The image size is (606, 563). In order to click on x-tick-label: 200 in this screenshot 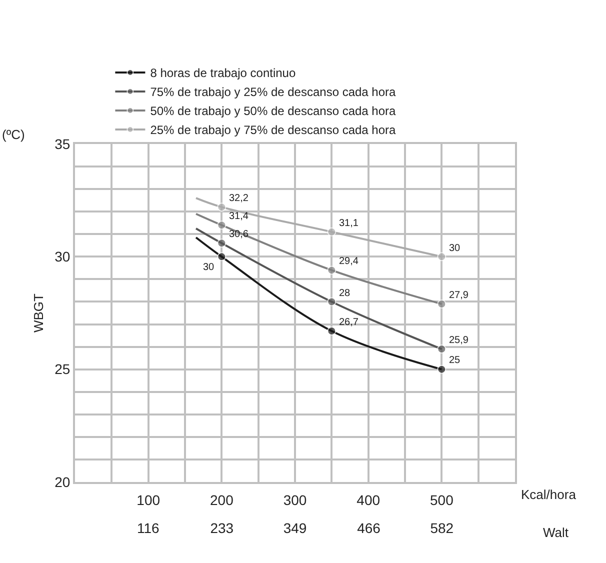, I will do `click(222, 500)`.